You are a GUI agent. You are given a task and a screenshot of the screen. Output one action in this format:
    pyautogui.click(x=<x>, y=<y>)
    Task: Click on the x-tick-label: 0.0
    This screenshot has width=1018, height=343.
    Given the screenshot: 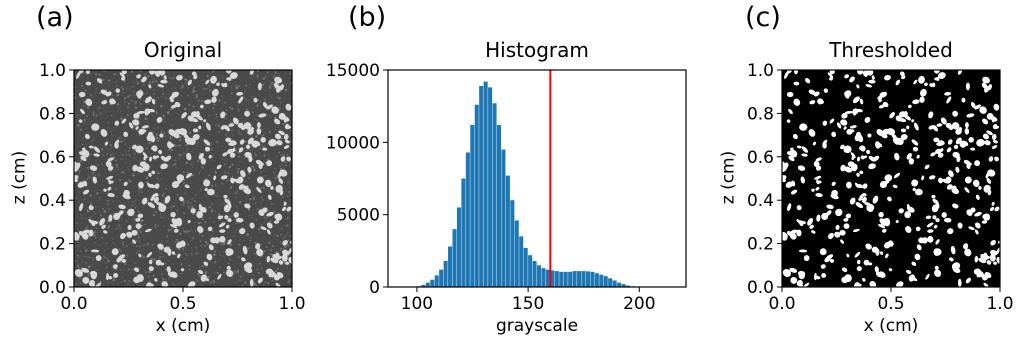 What is the action you would take?
    pyautogui.click(x=73, y=304)
    